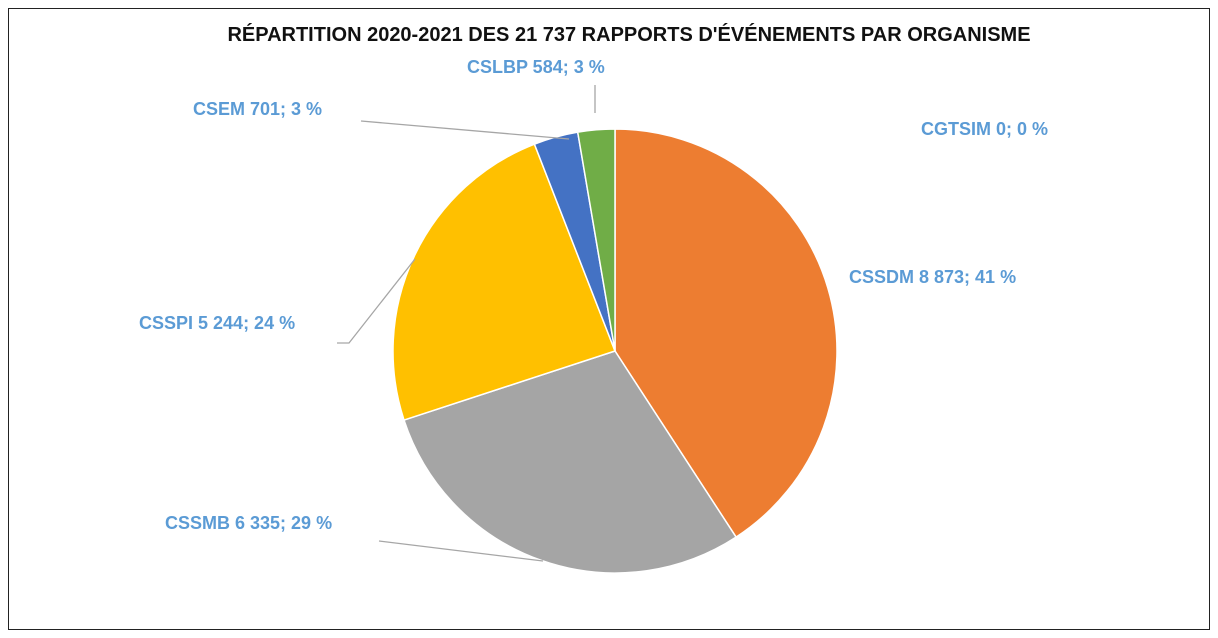  I want to click on data-label-csem: CSEM 701; 3 %, so click(257, 109).